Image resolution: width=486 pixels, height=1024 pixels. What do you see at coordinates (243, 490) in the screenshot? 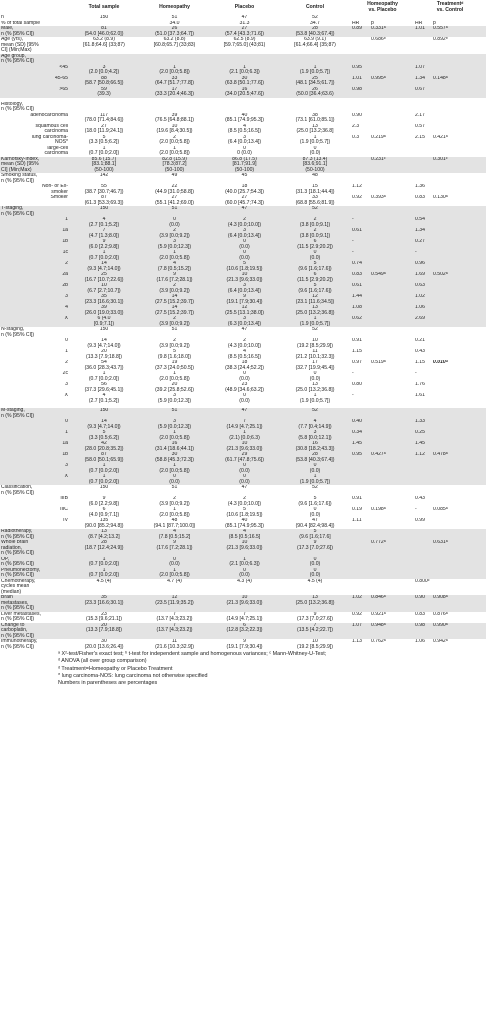
I see `table-row: Classification, n (% [95% CI]) 150 51 47 52` at bounding box center [243, 490].